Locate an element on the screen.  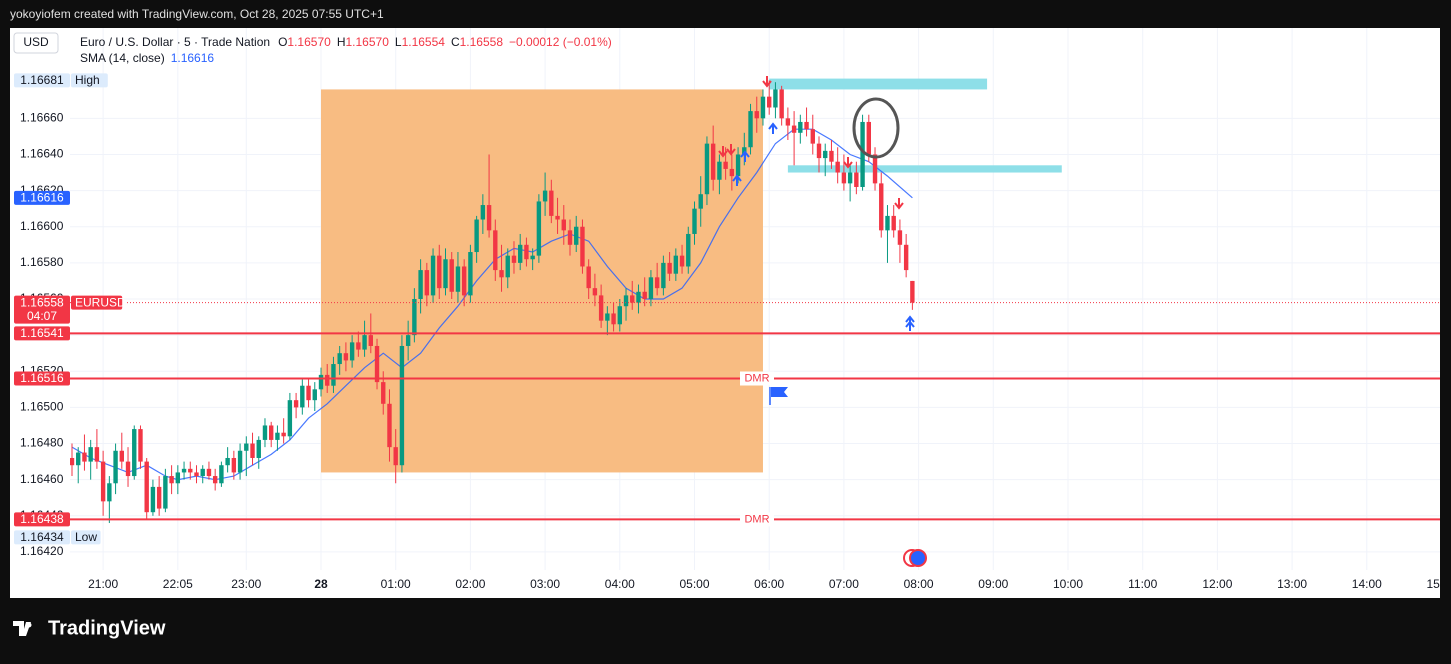
ohlc-value: 1.16558 is located at coordinates (482, 42).